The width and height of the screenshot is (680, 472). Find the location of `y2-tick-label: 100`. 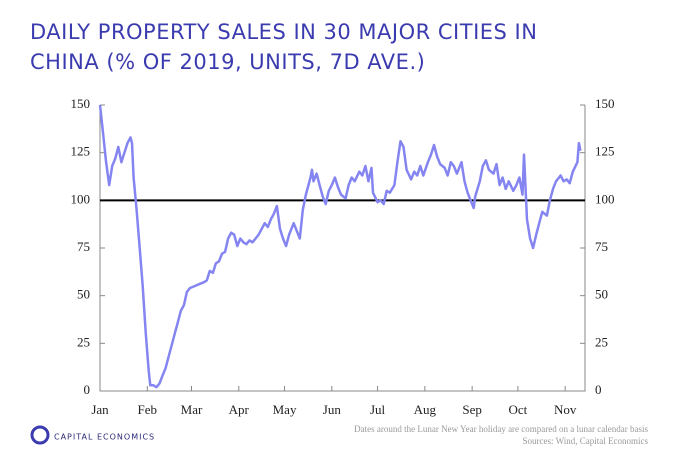

y2-tick-label: 100 is located at coordinates (605, 198).